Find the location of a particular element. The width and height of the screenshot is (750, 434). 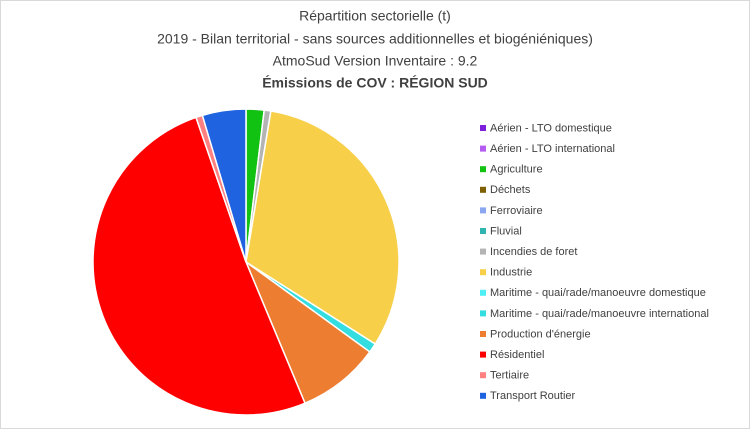

legend-label: Production d'énergie is located at coordinates (540, 334).